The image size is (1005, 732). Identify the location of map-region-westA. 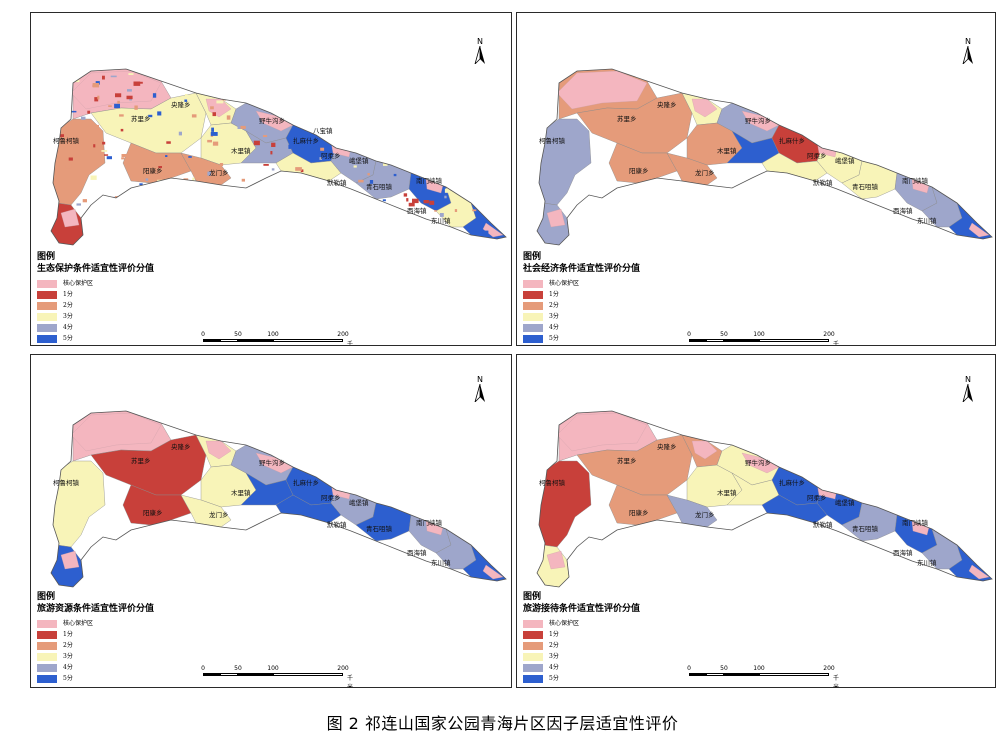
(78, 162).